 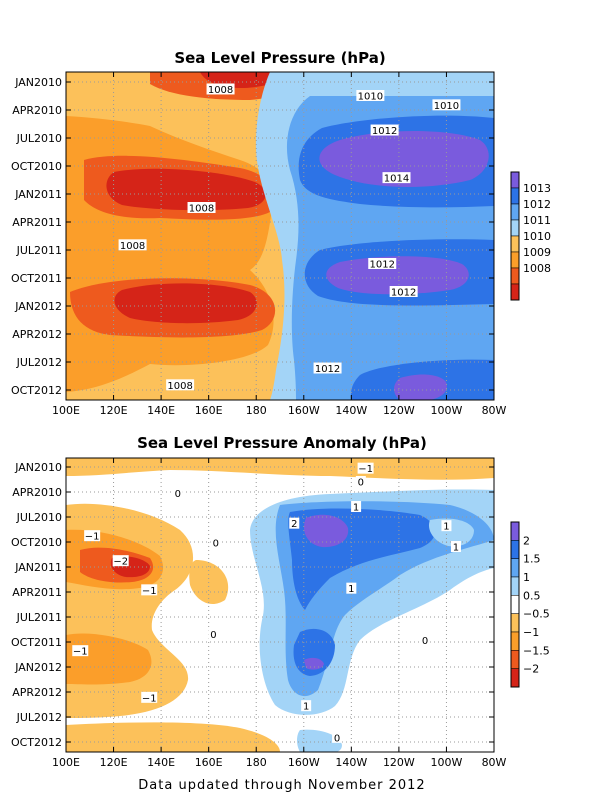 What do you see at coordinates (536, 614) in the screenshot?
I see `colorbar-label: −0.5` at bounding box center [536, 614].